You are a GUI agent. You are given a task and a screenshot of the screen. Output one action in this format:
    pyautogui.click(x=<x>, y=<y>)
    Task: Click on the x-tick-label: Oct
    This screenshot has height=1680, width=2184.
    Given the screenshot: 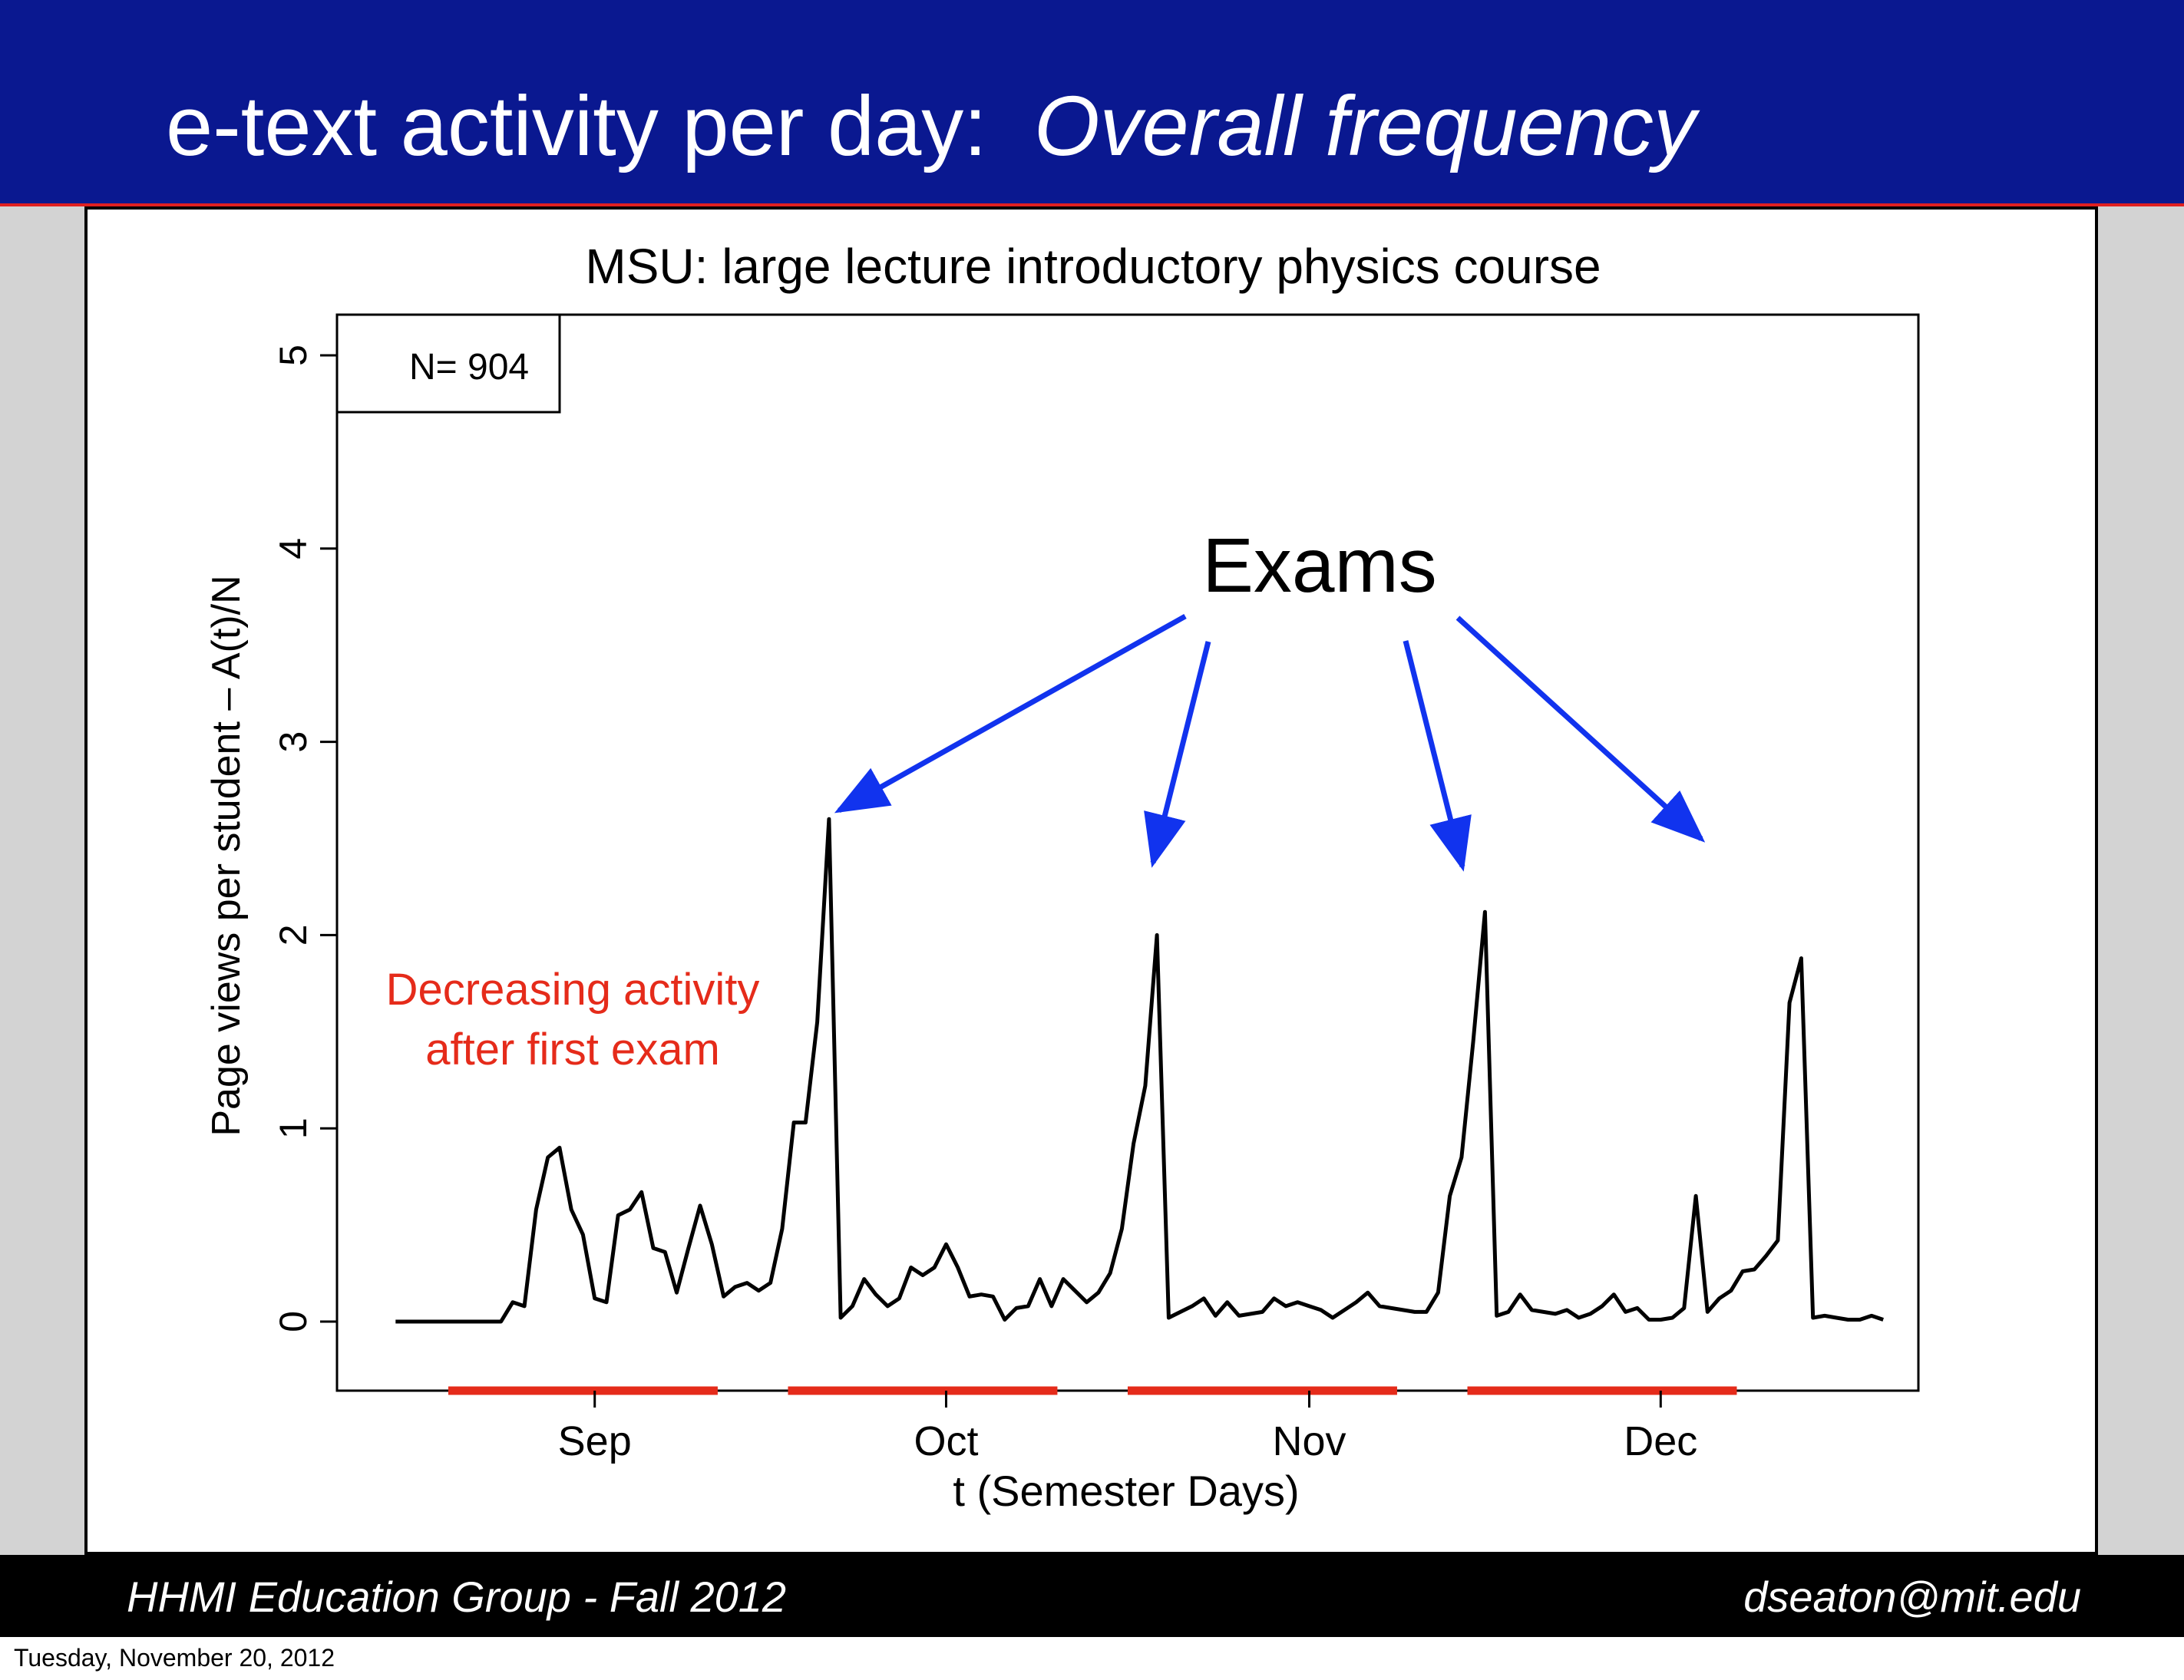 What is the action you would take?
    pyautogui.click(x=946, y=1441)
    